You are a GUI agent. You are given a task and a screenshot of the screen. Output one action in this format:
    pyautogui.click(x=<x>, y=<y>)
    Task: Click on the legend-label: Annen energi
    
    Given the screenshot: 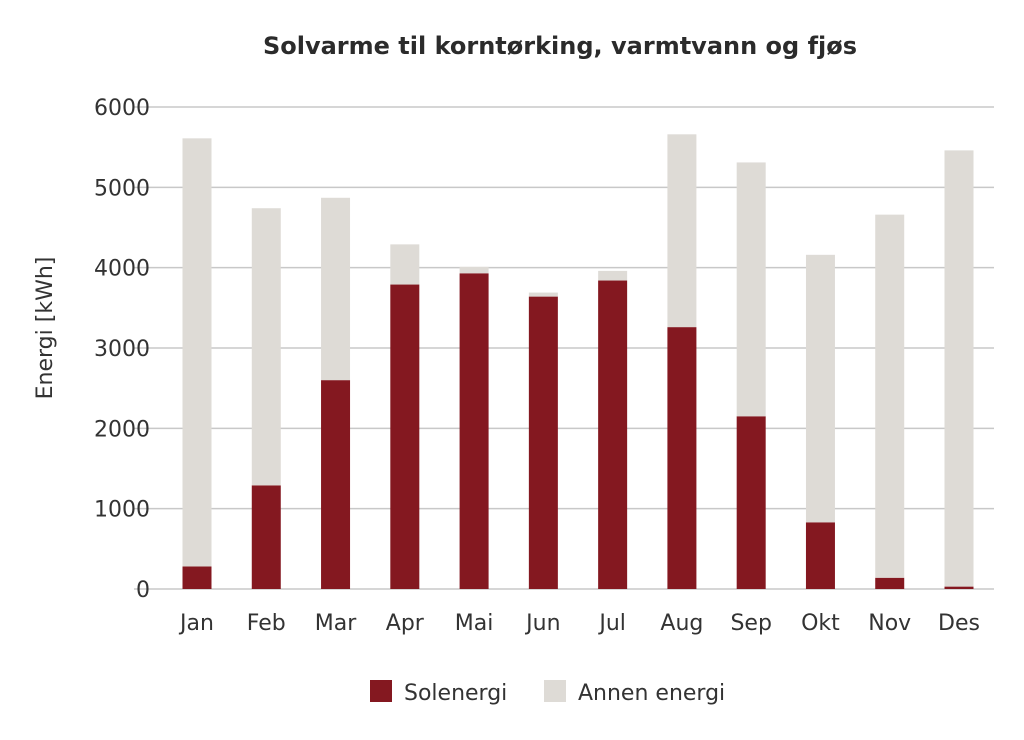 What is the action you would take?
    pyautogui.click(x=651, y=693)
    